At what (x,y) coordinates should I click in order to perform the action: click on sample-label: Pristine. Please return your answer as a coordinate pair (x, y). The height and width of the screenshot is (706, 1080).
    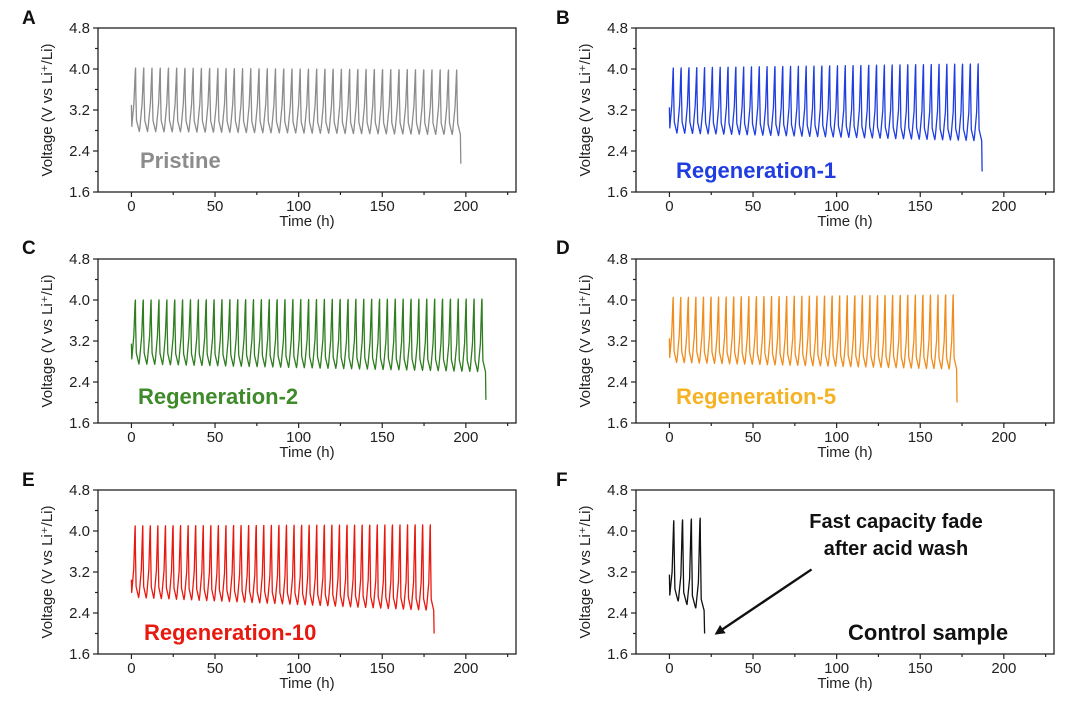
    Looking at the image, I should click on (180, 160).